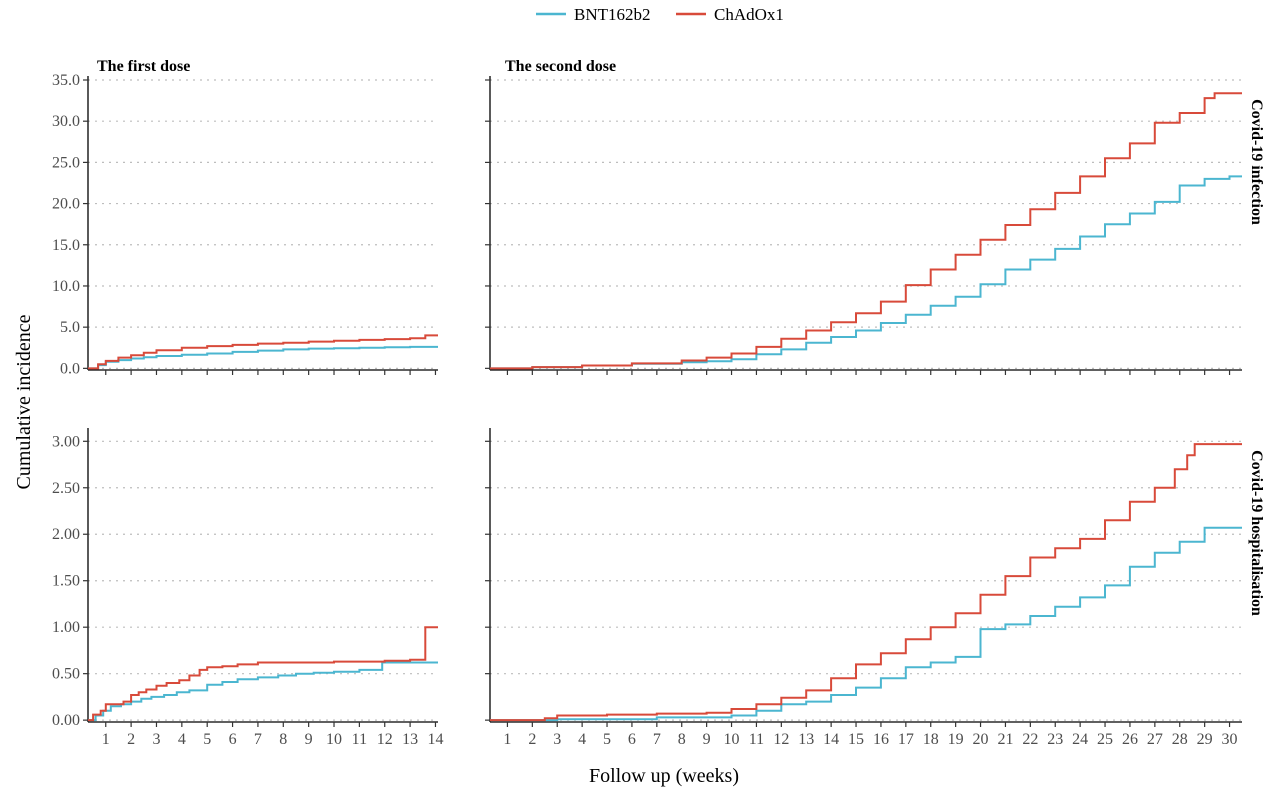 This screenshot has width=1270, height=790. I want to click on x-tick-label: 28, so click(1180, 739).